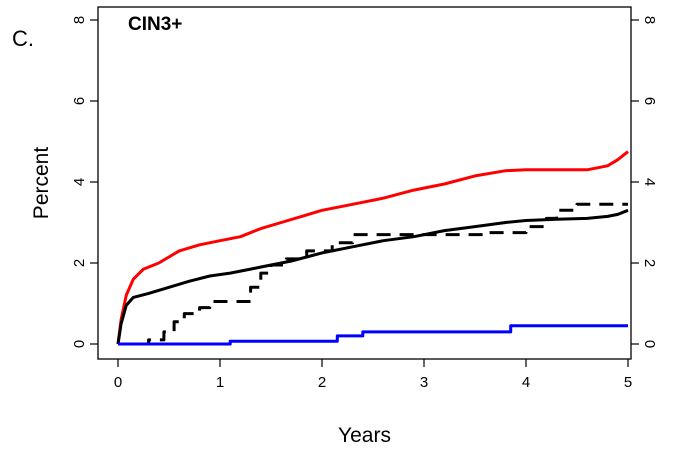  I want to click on y-axis-left: 0 2 4 6 8, so click(84, 182).